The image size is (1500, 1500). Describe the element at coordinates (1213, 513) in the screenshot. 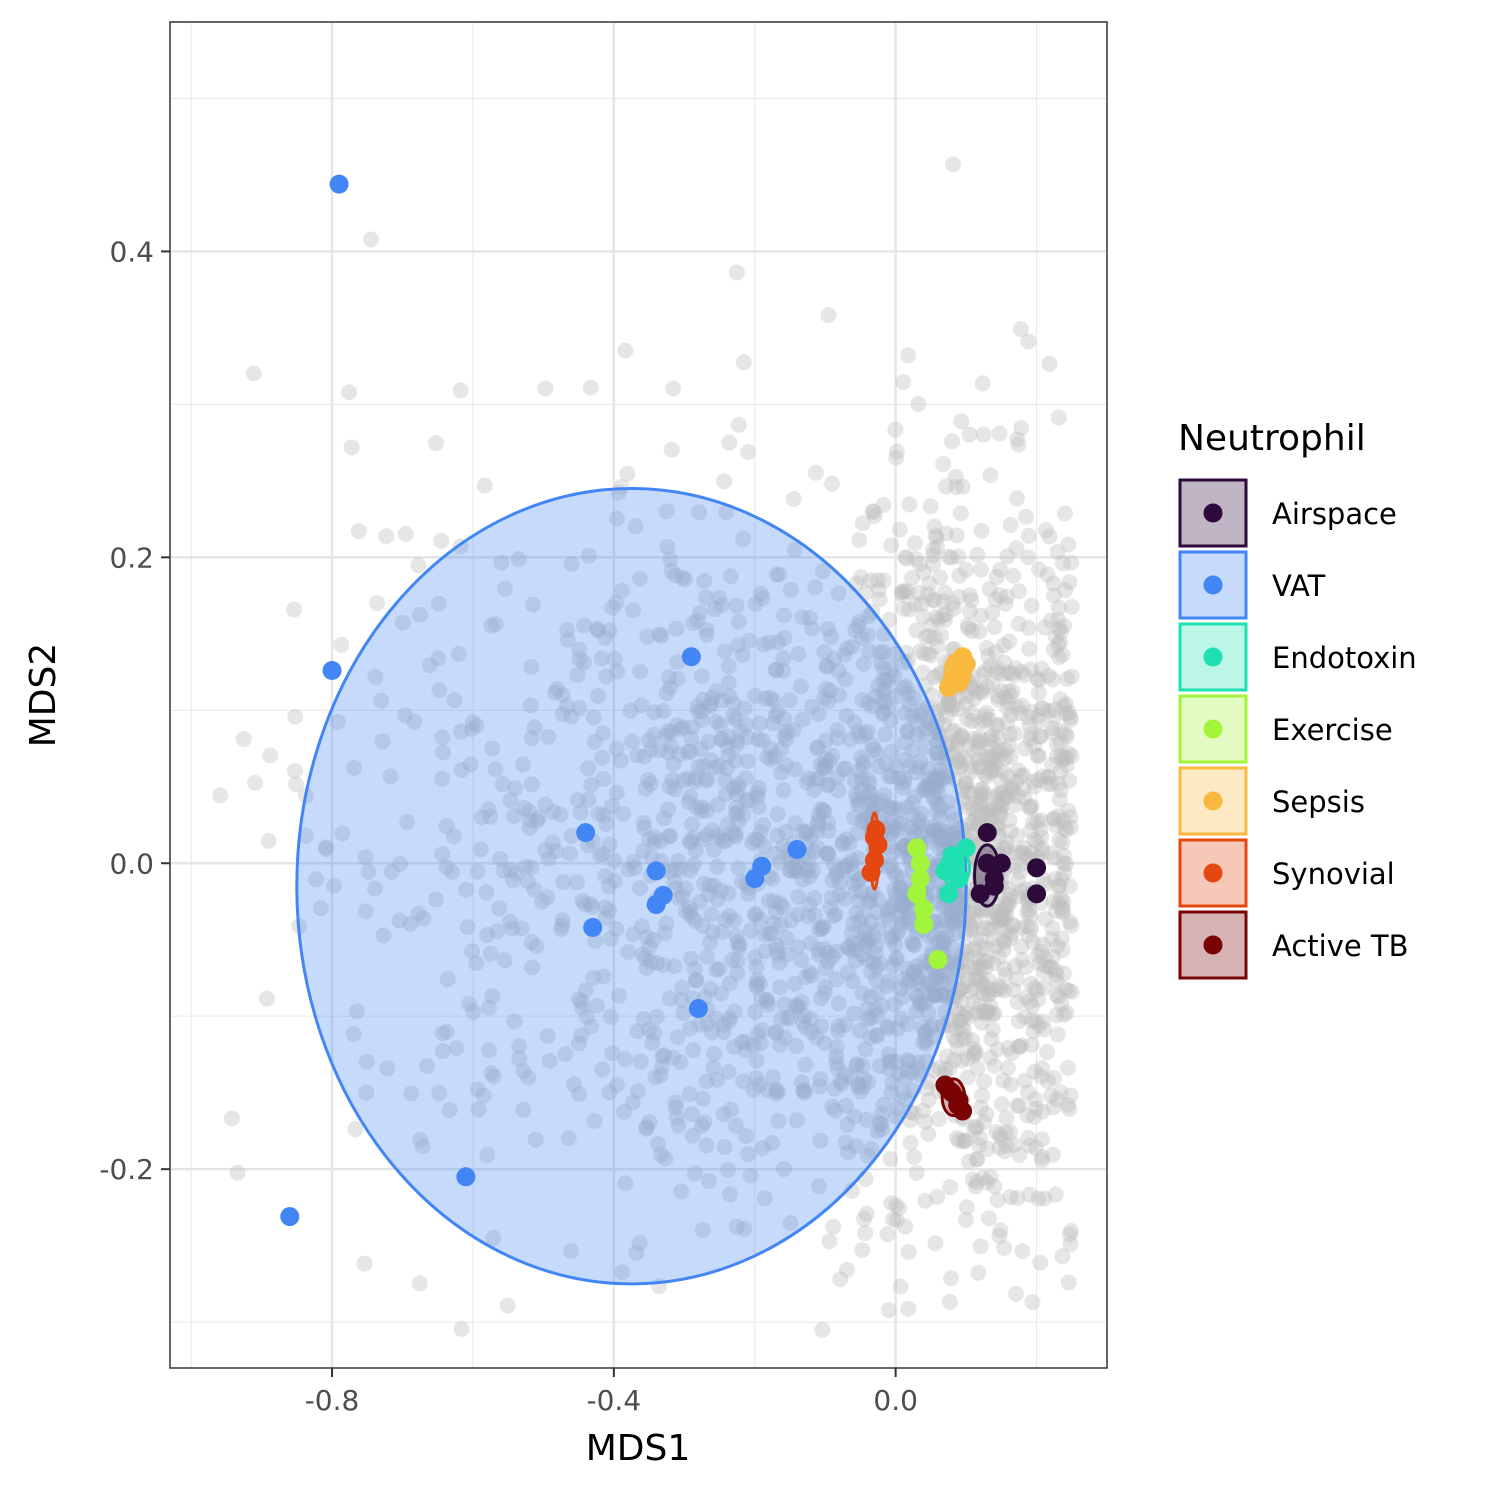

I see `legend-key-point` at that location.